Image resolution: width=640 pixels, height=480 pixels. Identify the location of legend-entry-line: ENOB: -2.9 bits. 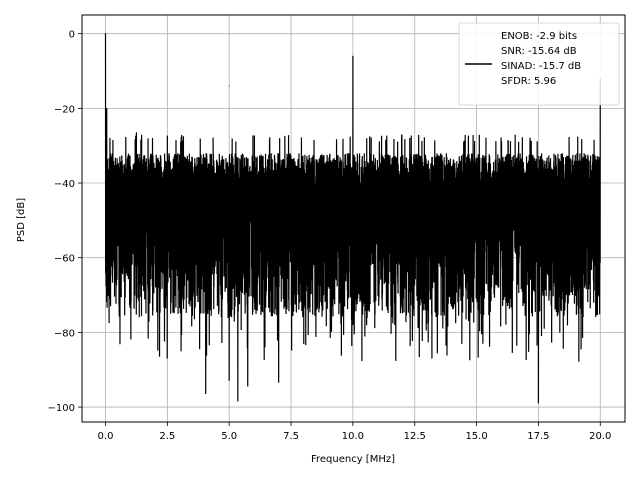
(539, 36).